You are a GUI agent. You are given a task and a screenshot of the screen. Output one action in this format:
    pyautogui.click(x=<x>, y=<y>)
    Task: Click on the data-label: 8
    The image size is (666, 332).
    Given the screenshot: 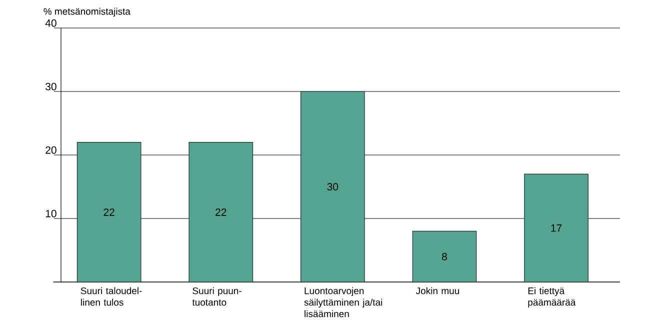 What is the action you would take?
    pyautogui.click(x=444, y=256)
    